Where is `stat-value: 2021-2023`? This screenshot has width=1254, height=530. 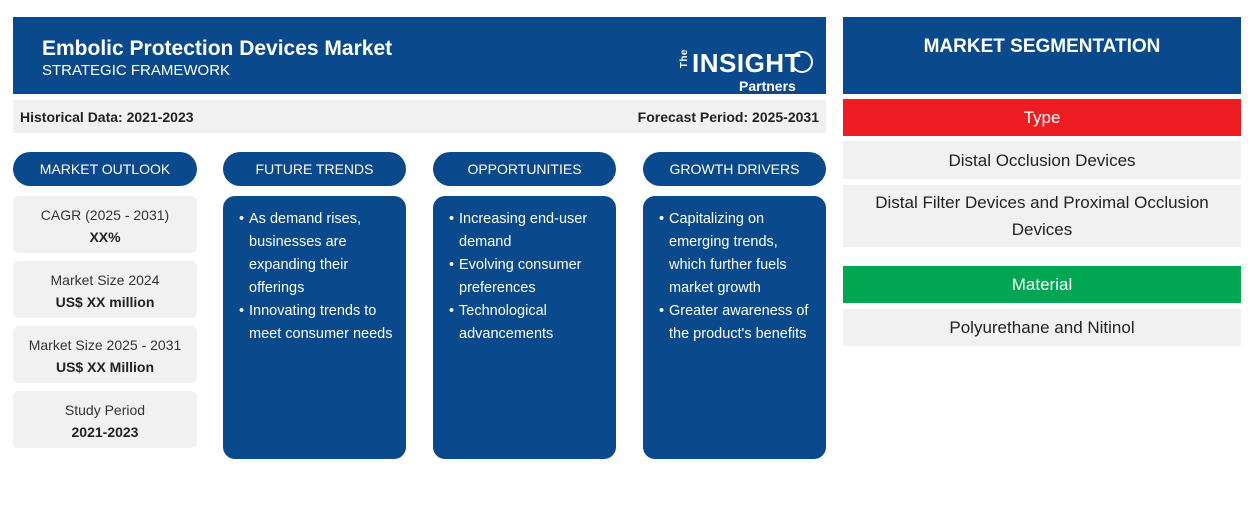 stat-value: 2021-2023 is located at coordinates (105, 432).